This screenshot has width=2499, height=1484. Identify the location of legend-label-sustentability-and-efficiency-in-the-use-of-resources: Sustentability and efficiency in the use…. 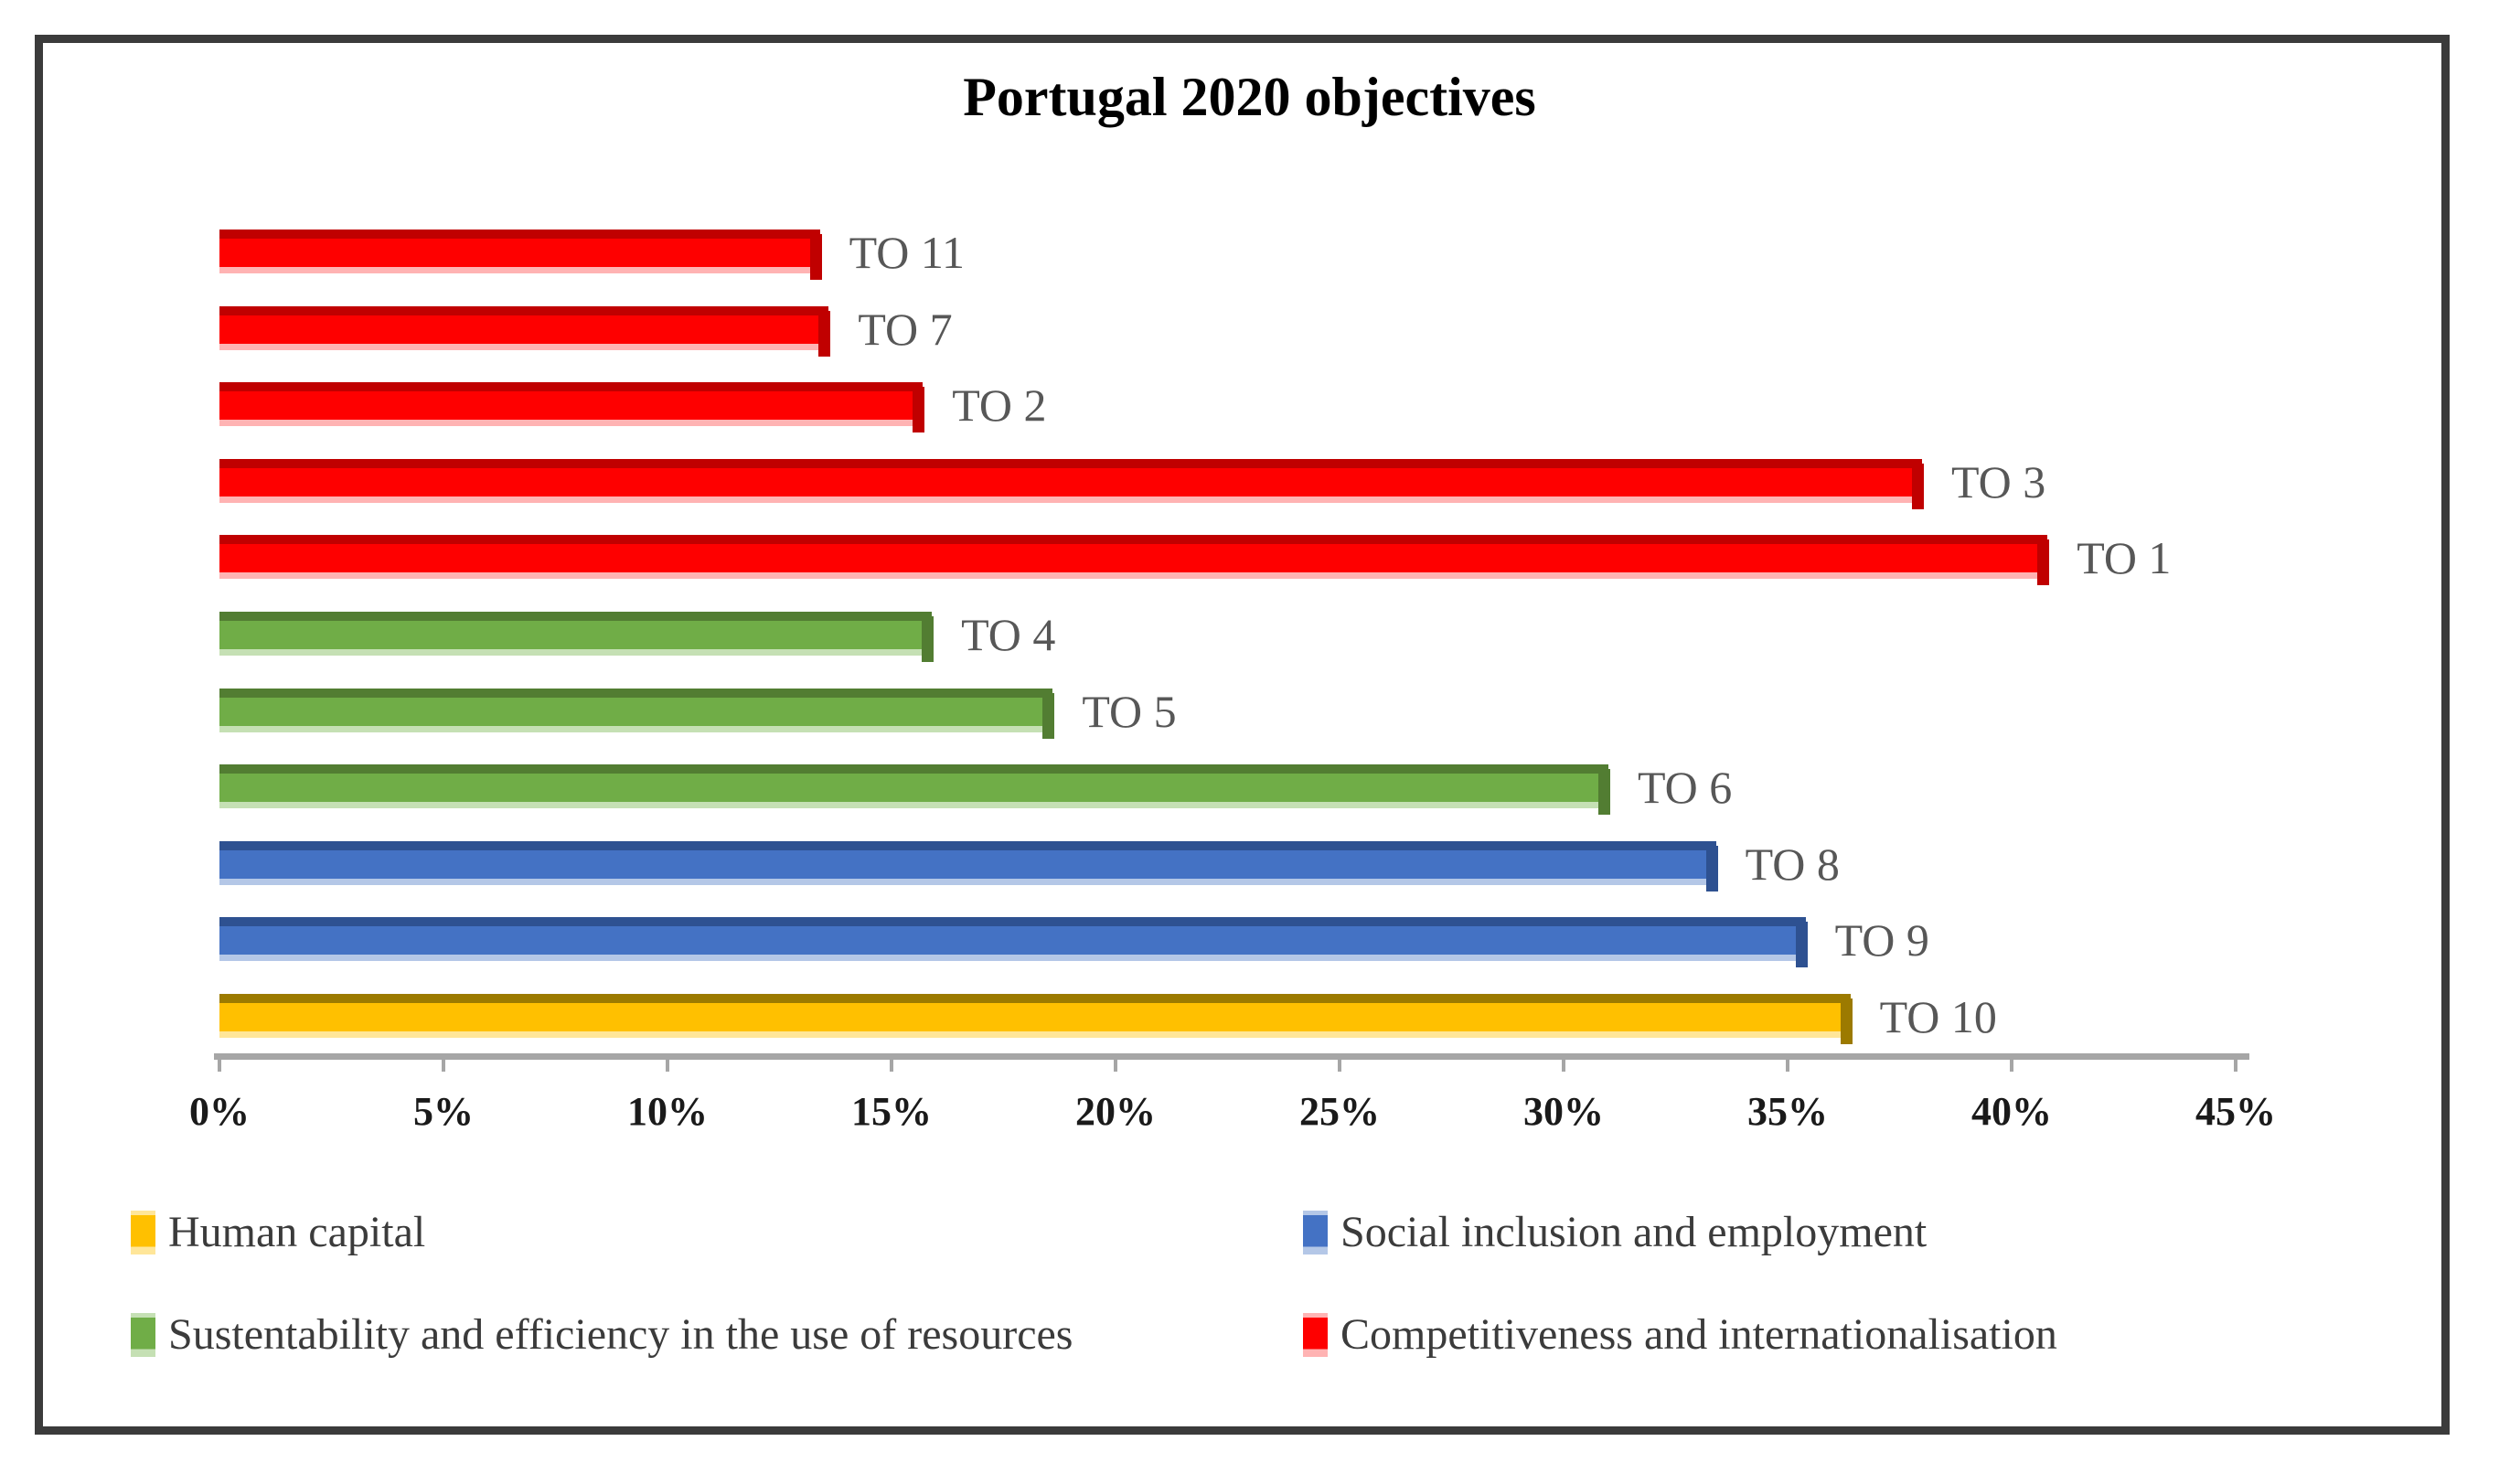
(620, 1334).